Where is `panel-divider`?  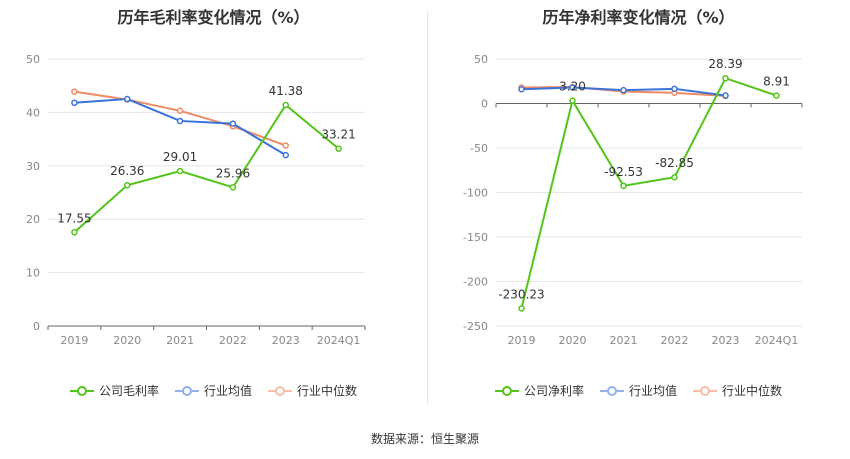 panel-divider is located at coordinates (427, 207).